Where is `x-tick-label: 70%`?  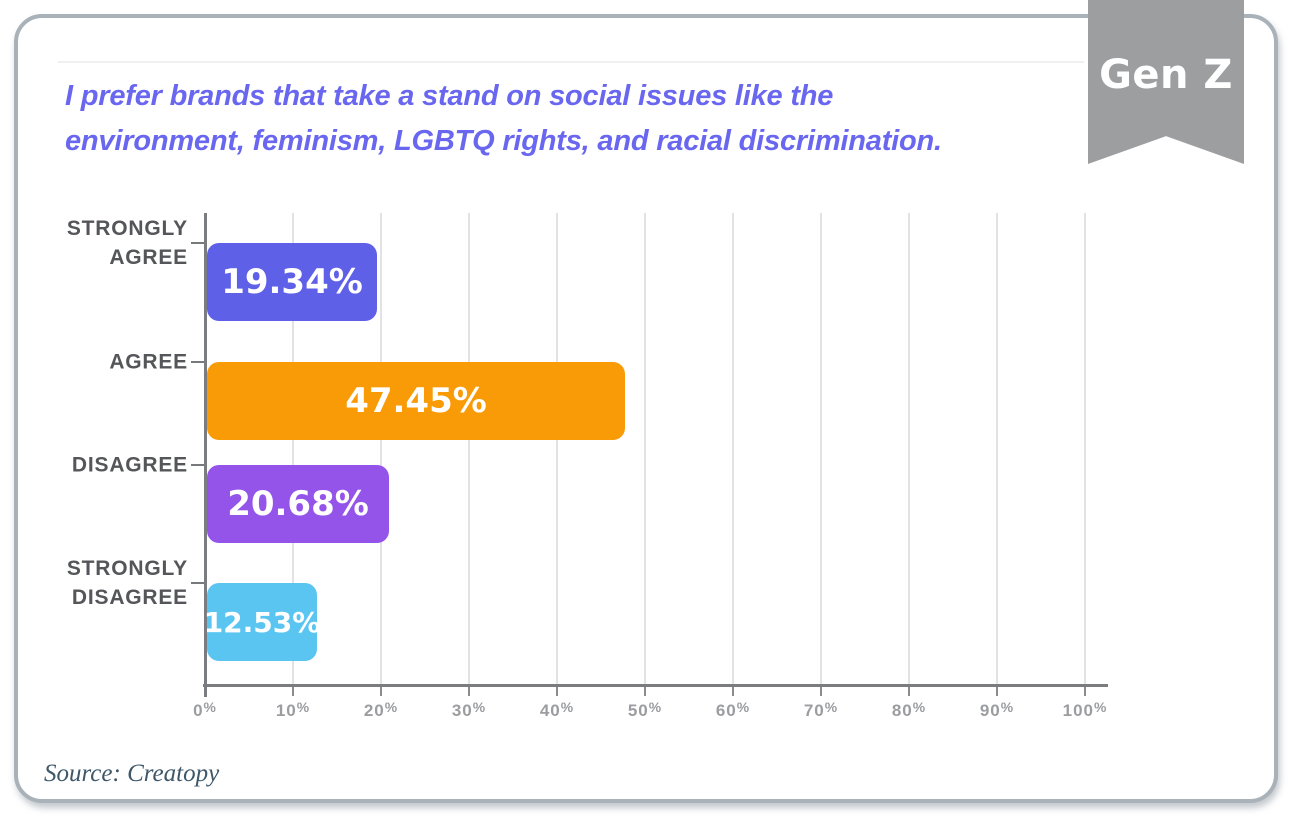 x-tick-label: 70% is located at coordinates (821, 709).